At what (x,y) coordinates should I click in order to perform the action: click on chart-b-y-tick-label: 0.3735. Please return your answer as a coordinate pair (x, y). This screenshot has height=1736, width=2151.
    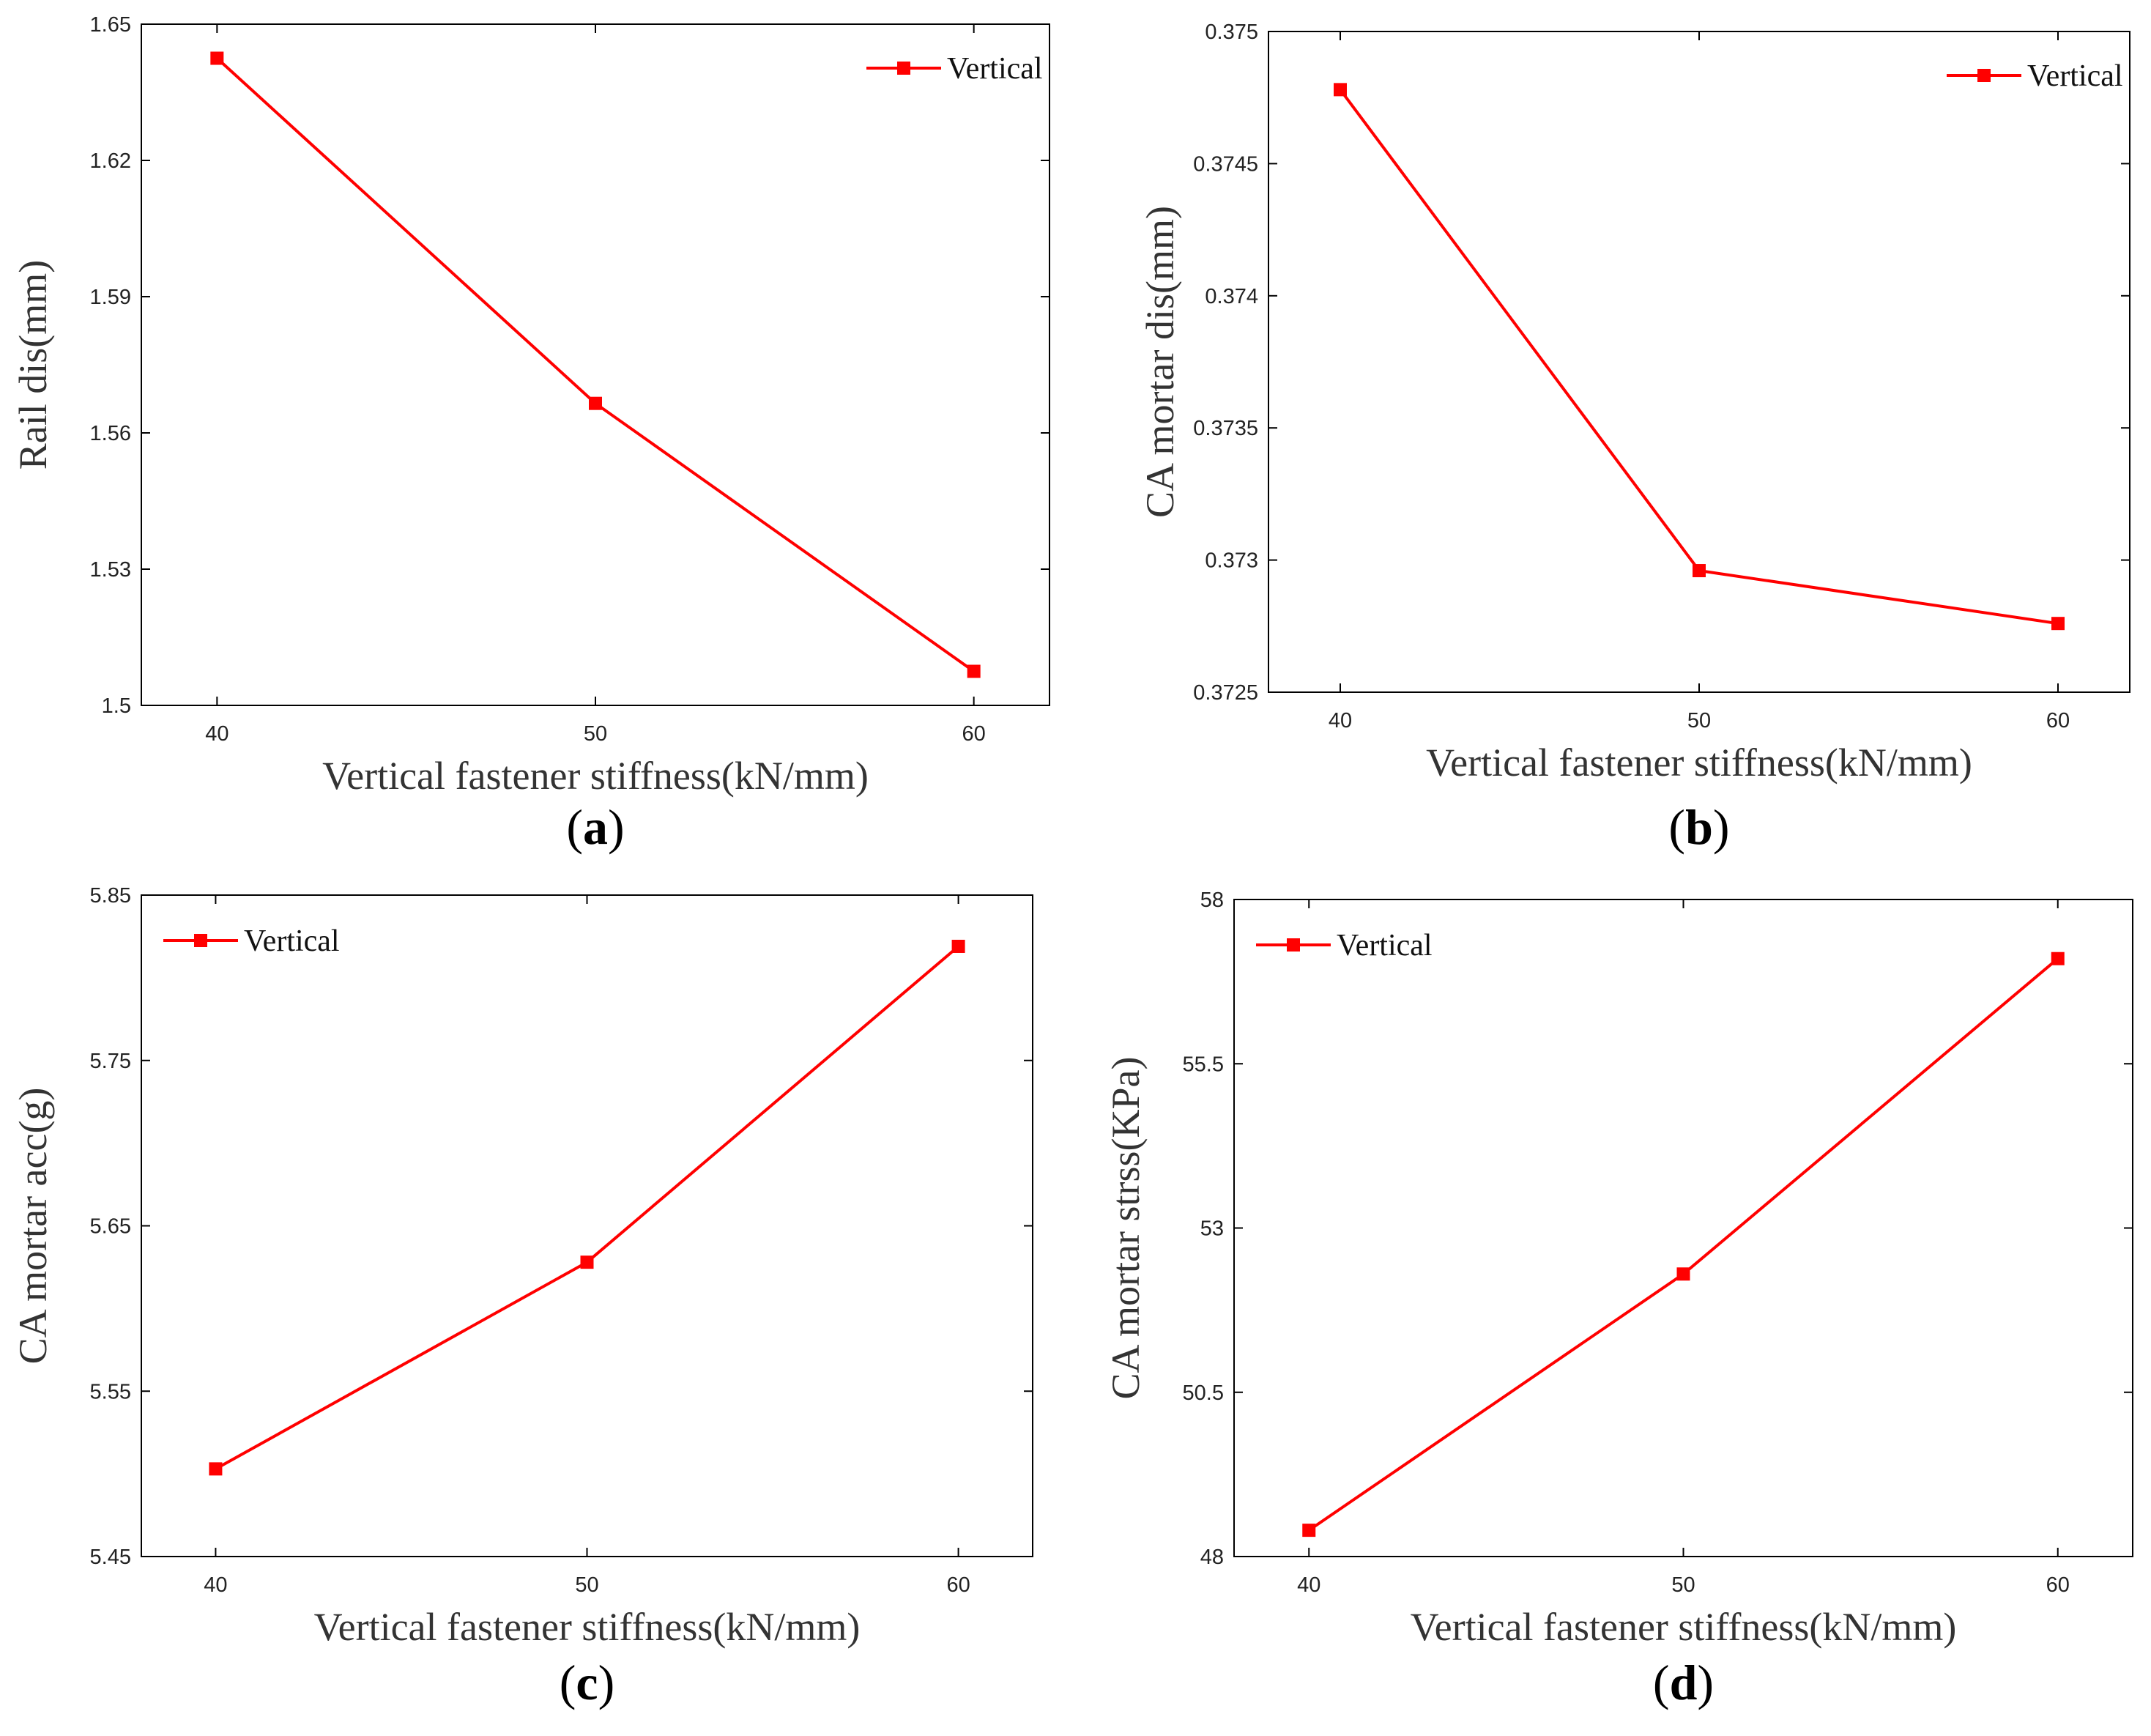
    Looking at the image, I should click on (1225, 428).